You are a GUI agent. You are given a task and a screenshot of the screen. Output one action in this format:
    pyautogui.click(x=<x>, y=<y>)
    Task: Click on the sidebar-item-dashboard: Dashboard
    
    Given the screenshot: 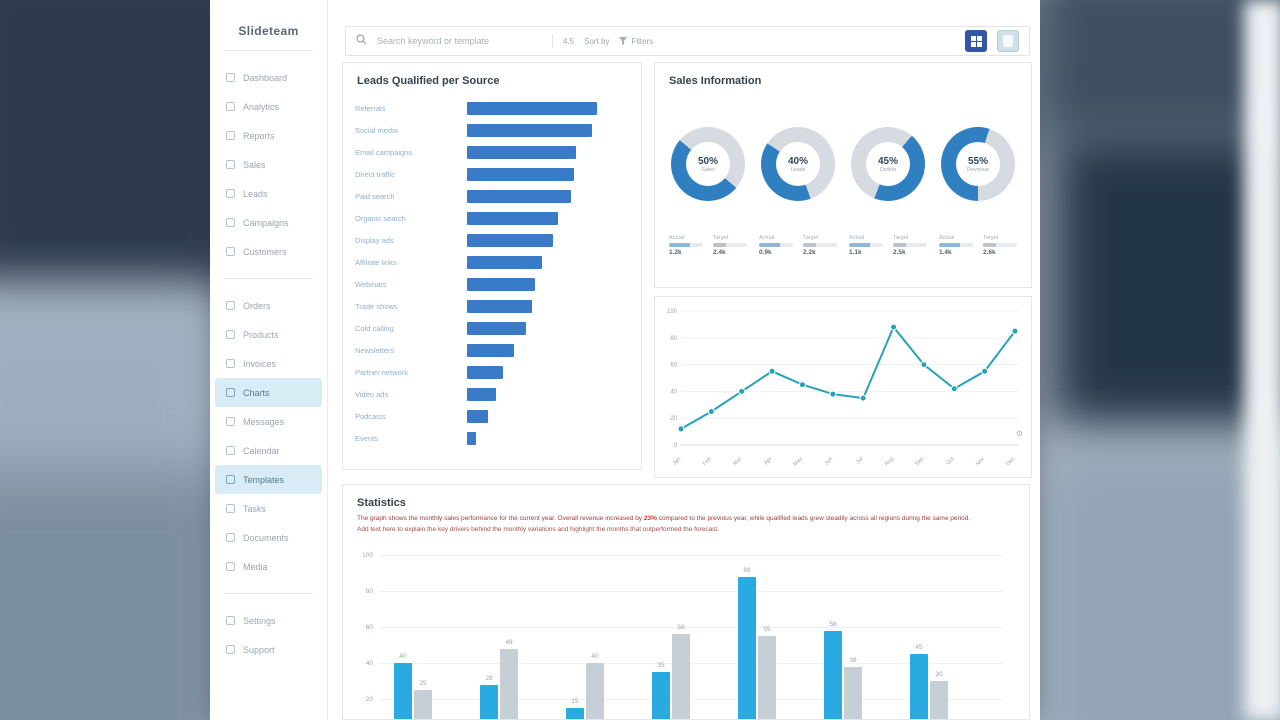 What is the action you would take?
    pyautogui.click(x=268, y=77)
    